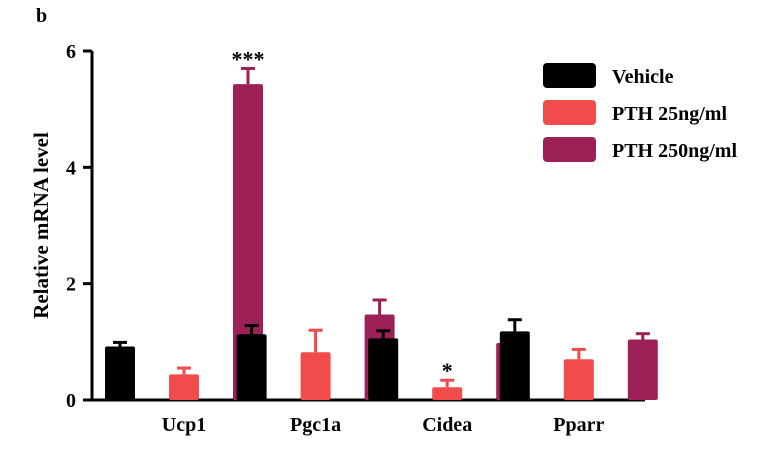  I want to click on significance-label: *, so click(447, 370).